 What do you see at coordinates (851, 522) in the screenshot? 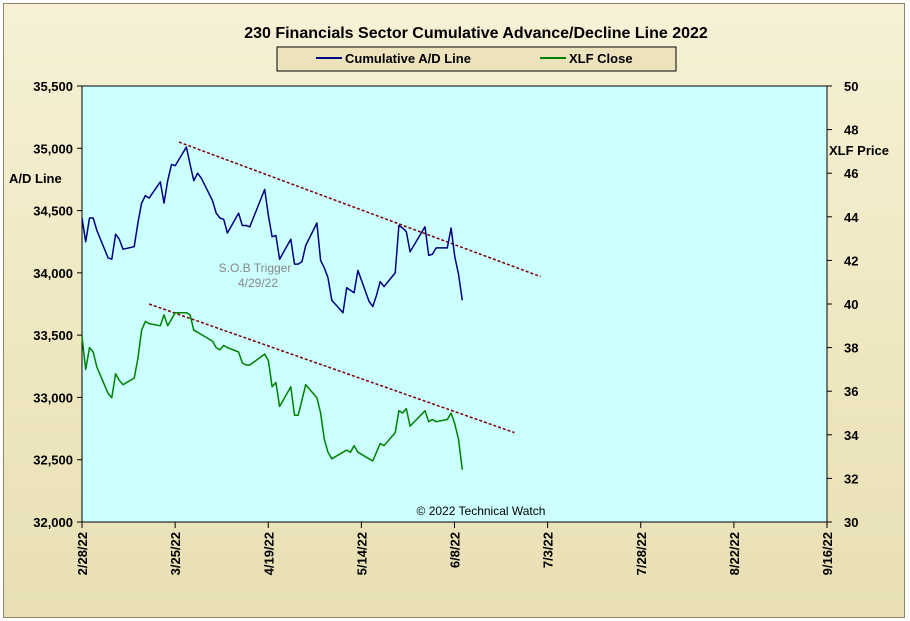
I see `right-tick-label: 30` at bounding box center [851, 522].